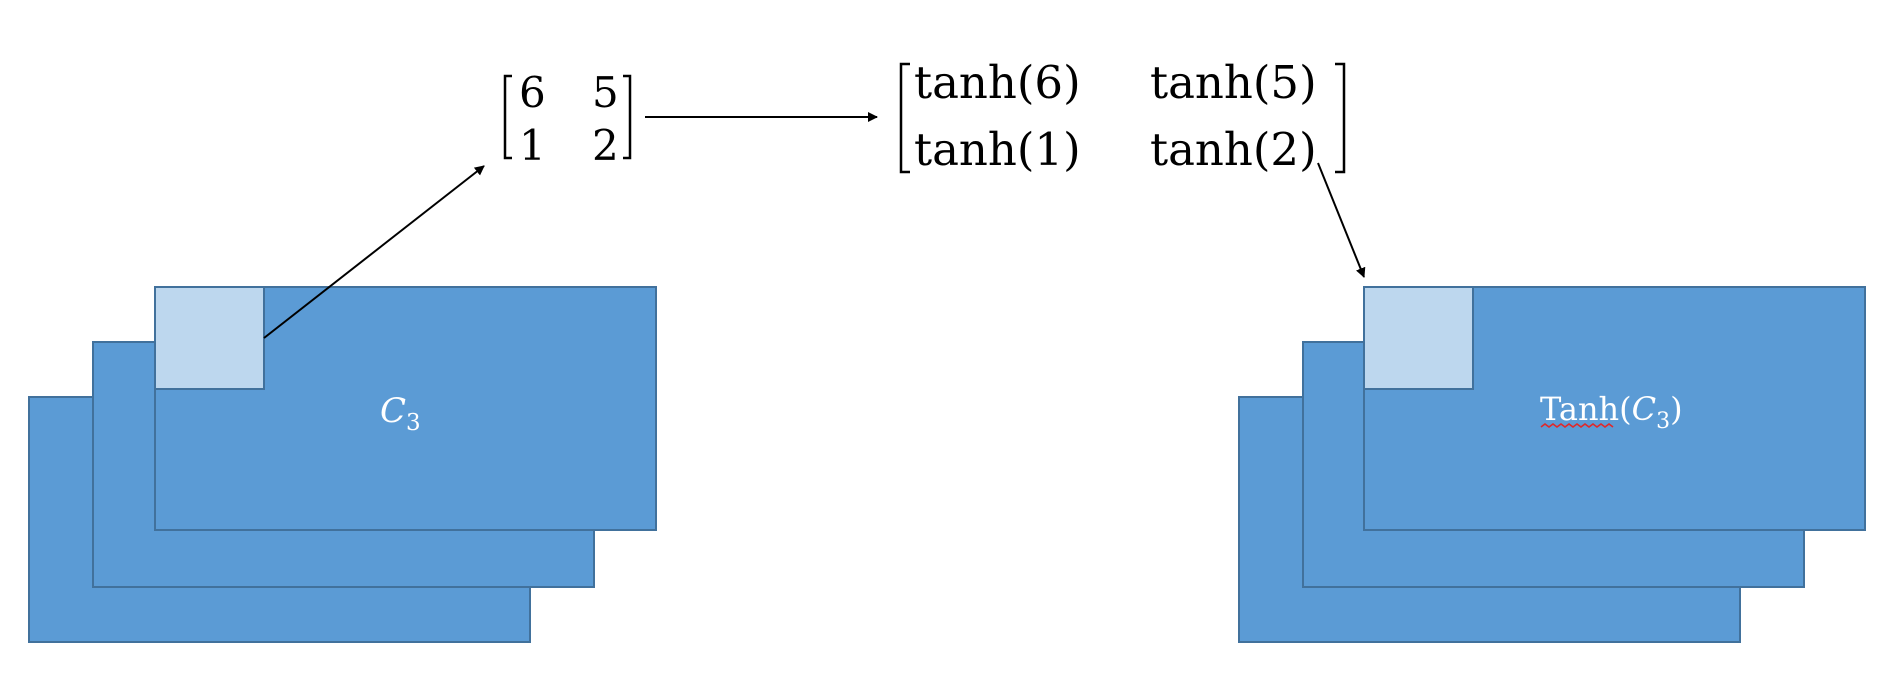 Image resolution: width=1898 pixels, height=678 pixels. Describe the element at coordinates (904, 118) in the screenshot. I see `output-matrix-left-bracket` at that location.